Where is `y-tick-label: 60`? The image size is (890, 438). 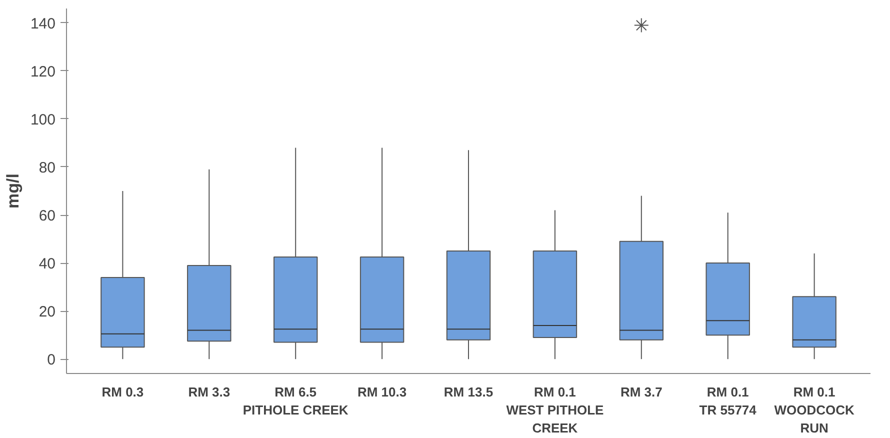
y-tick-label: 60 is located at coordinates (47, 216).